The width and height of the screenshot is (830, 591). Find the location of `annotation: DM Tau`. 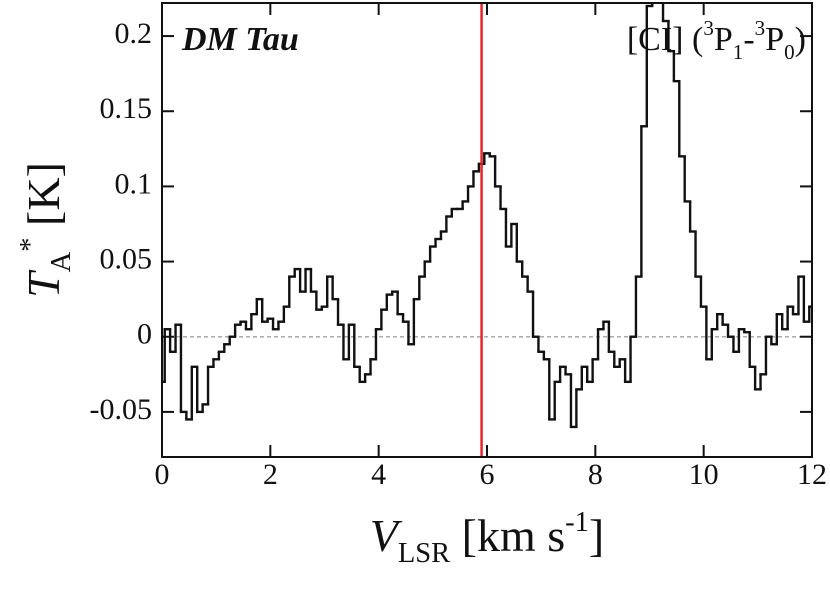

annotation: DM Tau is located at coordinates (240, 39).